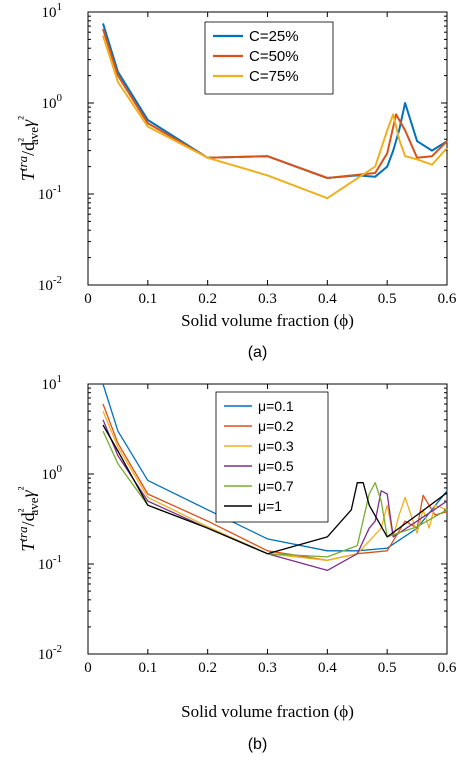 Image resolution: width=474 pixels, height=763 pixels. What do you see at coordinates (276, 406) in the screenshot?
I see `legend-label: μ=0.1` at bounding box center [276, 406].